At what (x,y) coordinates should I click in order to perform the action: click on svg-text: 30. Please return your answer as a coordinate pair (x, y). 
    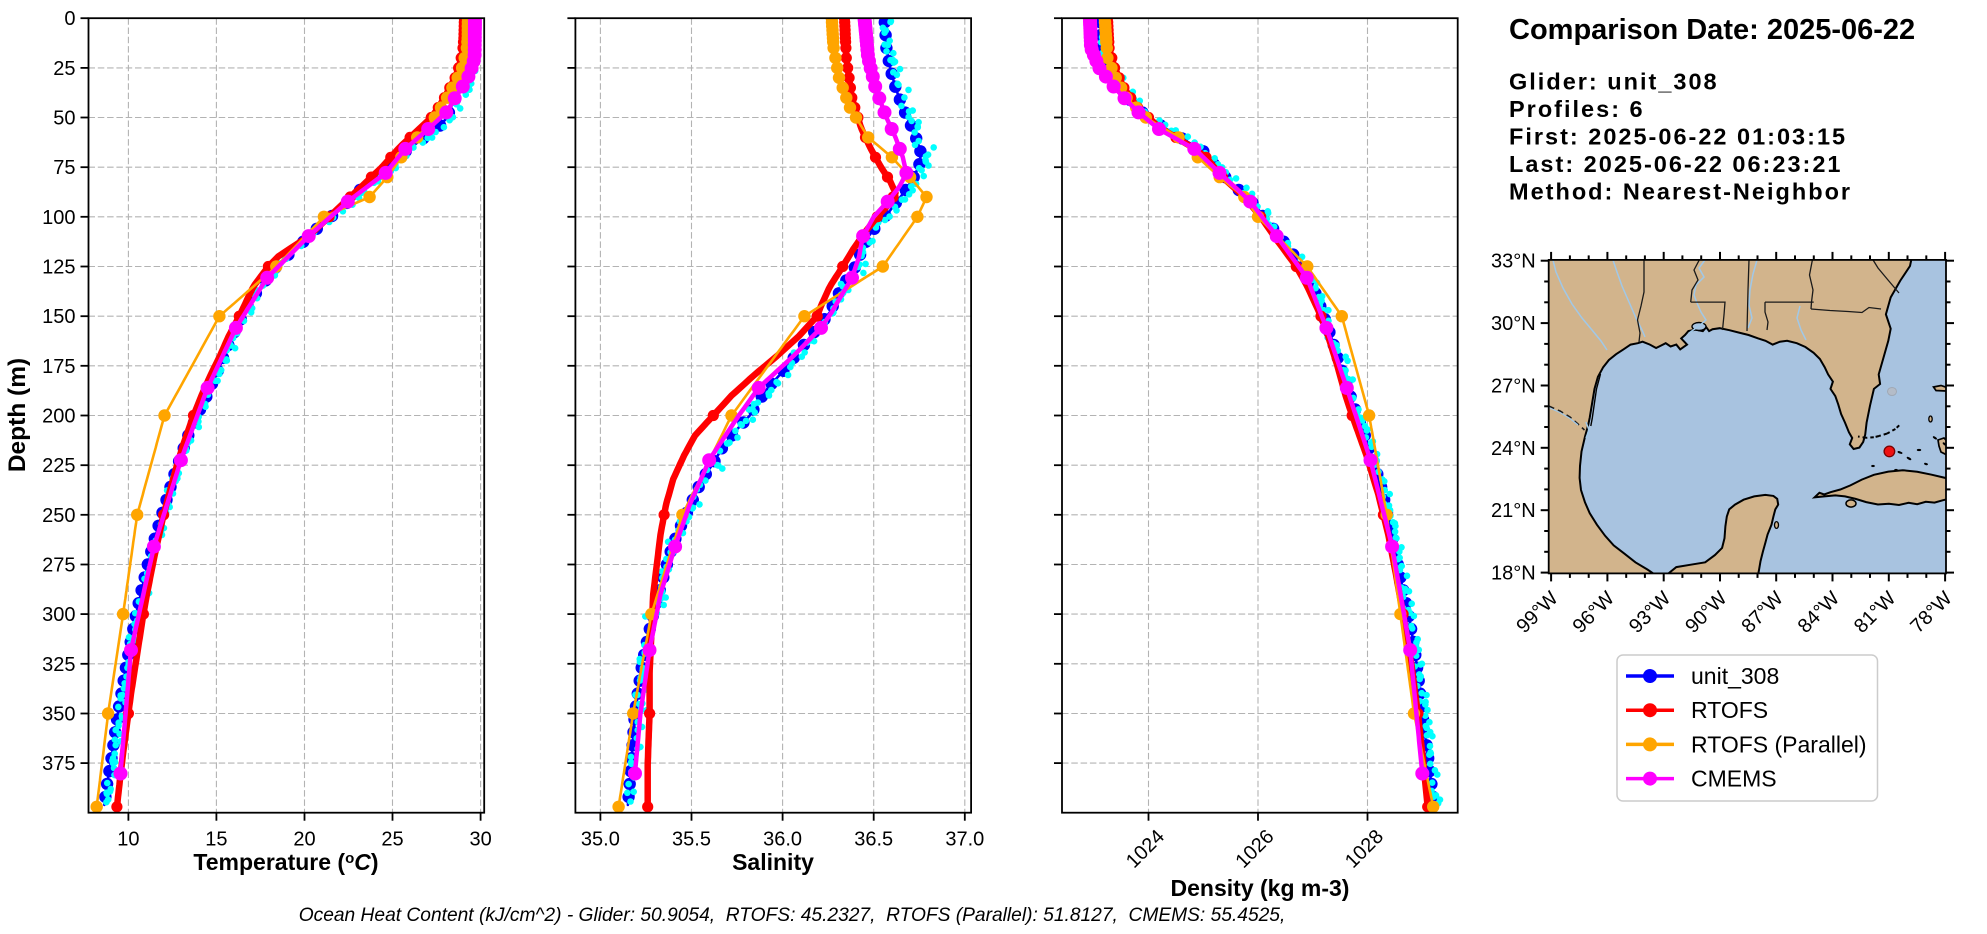
    Looking at the image, I should click on (480, 840).